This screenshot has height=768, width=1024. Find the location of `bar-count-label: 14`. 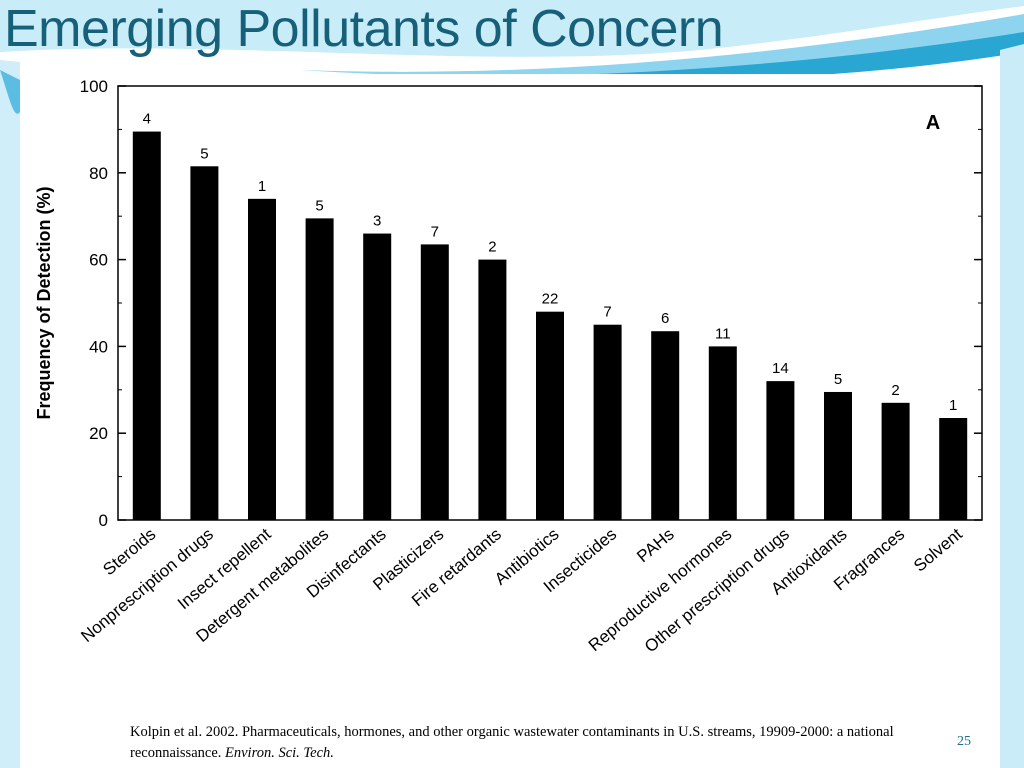

bar-count-label: 14 is located at coordinates (780, 368).